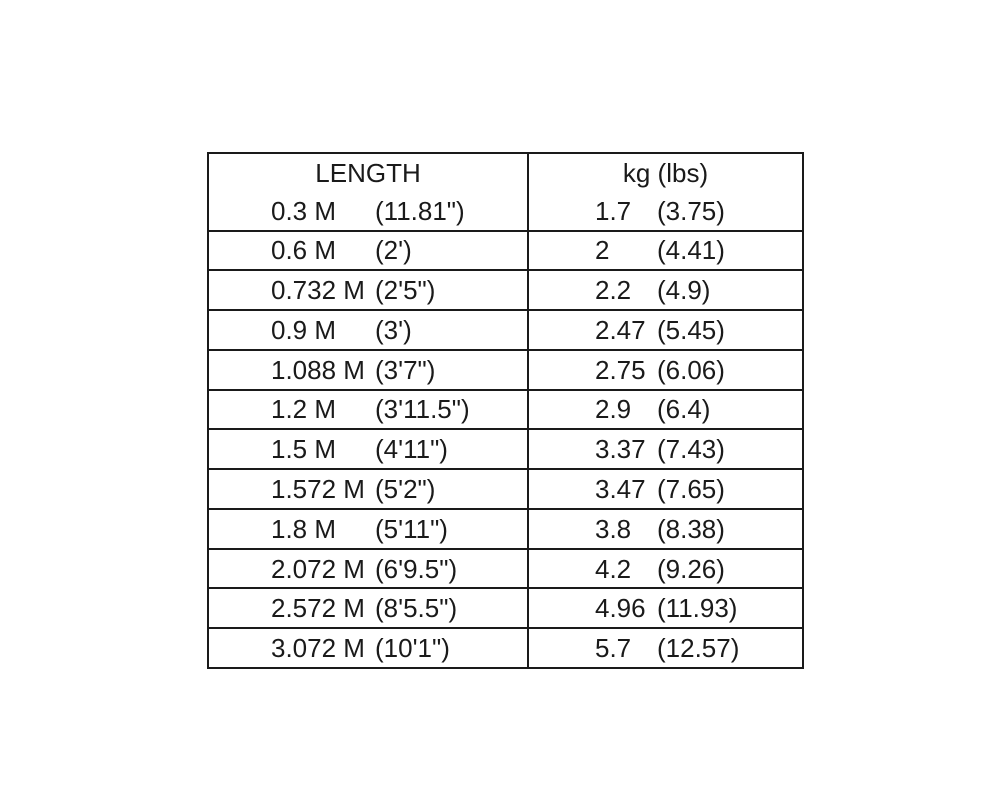 The image size is (1000, 800). What do you see at coordinates (318, 568) in the screenshot?
I see `length-metric-value: 2.072 M` at bounding box center [318, 568].